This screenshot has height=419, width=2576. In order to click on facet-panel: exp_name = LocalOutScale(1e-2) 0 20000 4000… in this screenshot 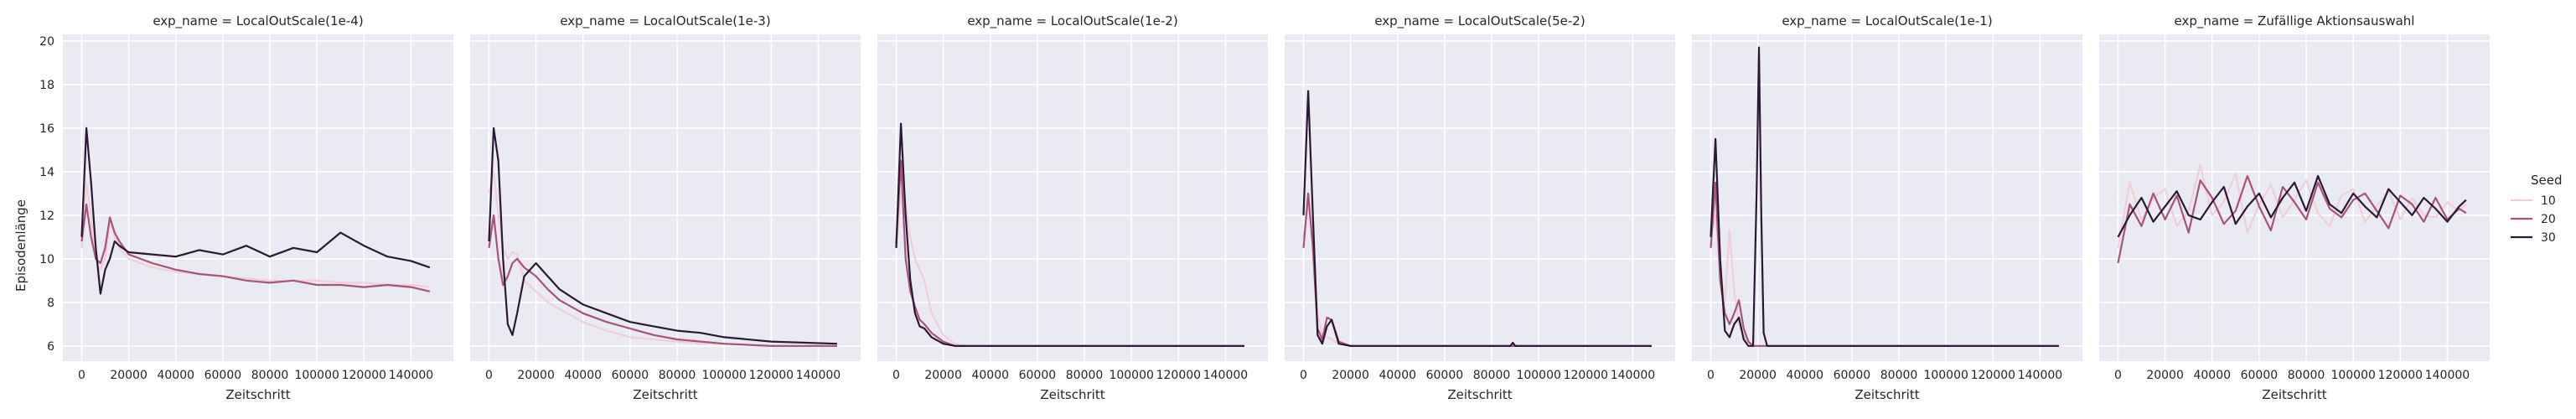, I will do `click(1072, 207)`.